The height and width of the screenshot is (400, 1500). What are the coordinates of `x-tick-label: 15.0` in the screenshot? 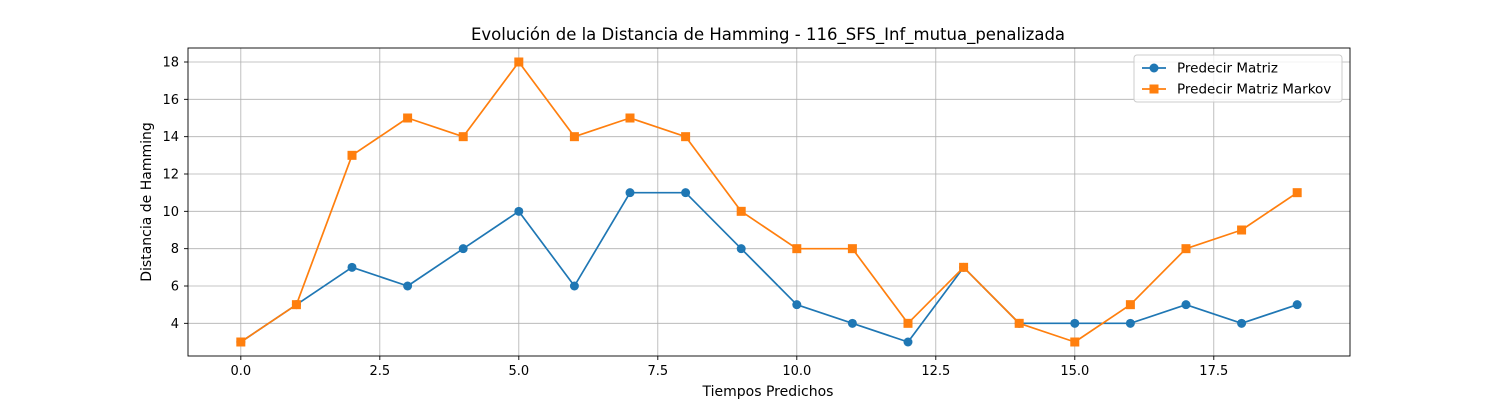 It's located at (1074, 371).